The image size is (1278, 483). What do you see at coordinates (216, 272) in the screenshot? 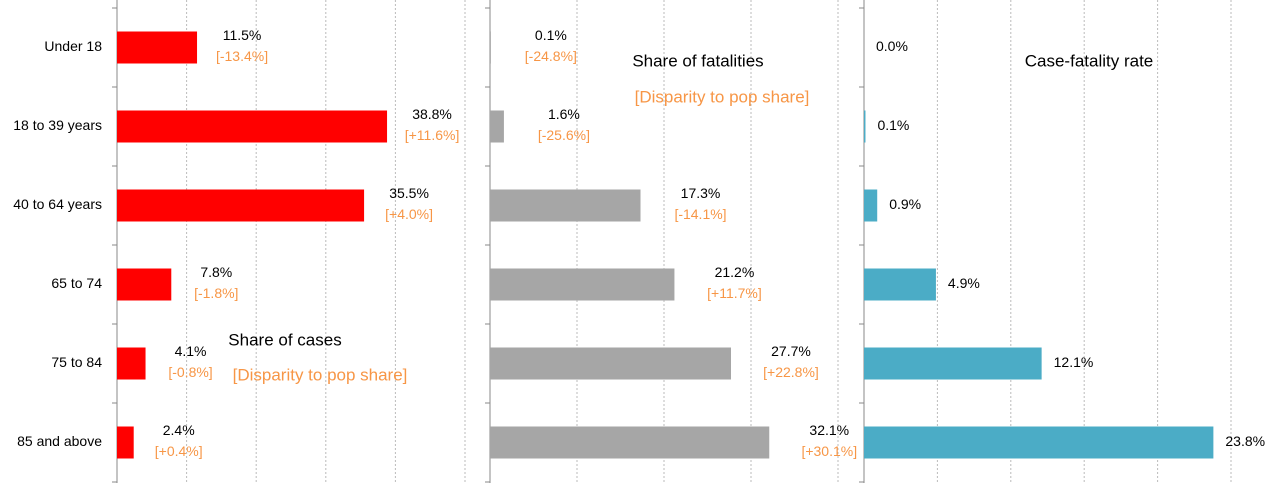
I see `value-label: 7.8%` at bounding box center [216, 272].